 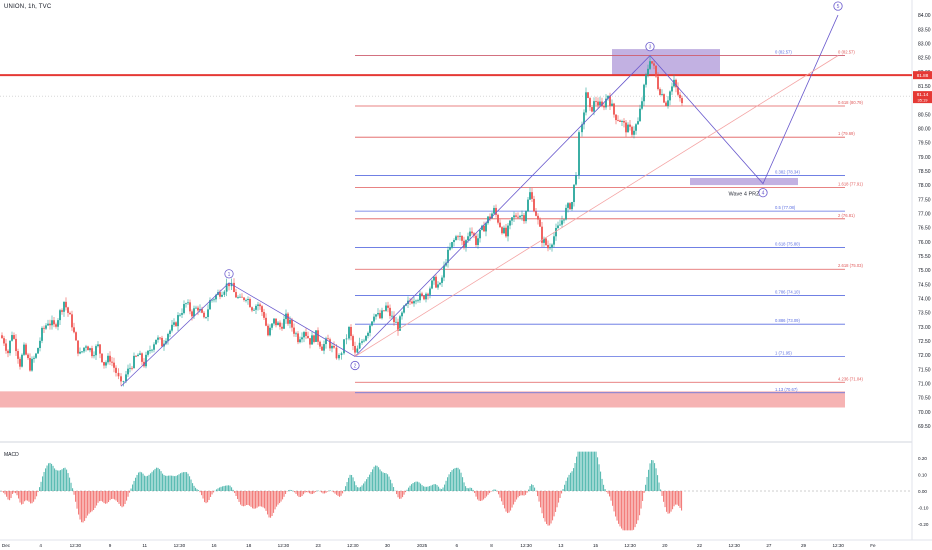 What do you see at coordinates (40, 545) in the screenshot?
I see `time-tick: 4` at bounding box center [40, 545].